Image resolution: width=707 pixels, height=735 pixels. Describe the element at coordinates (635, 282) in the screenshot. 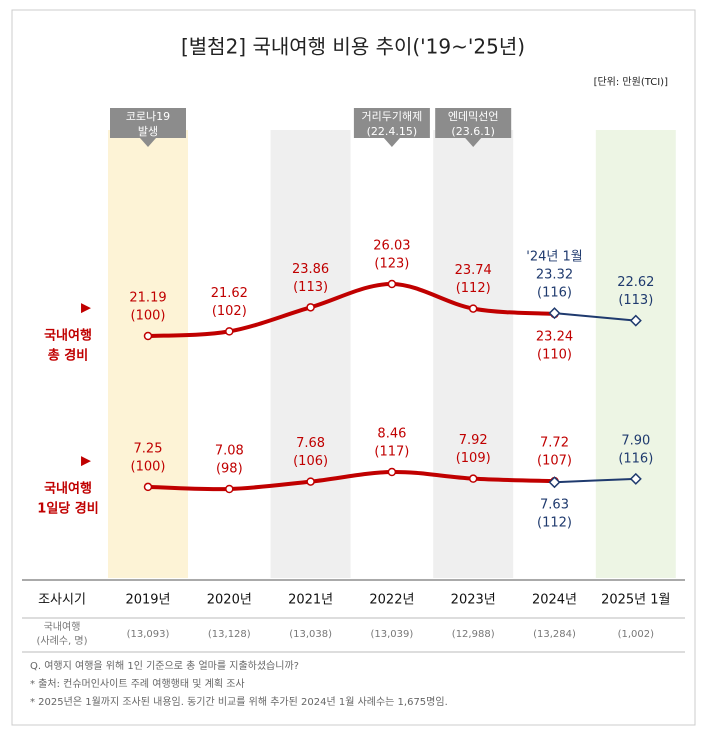

I see `value-label: 22.62` at that location.